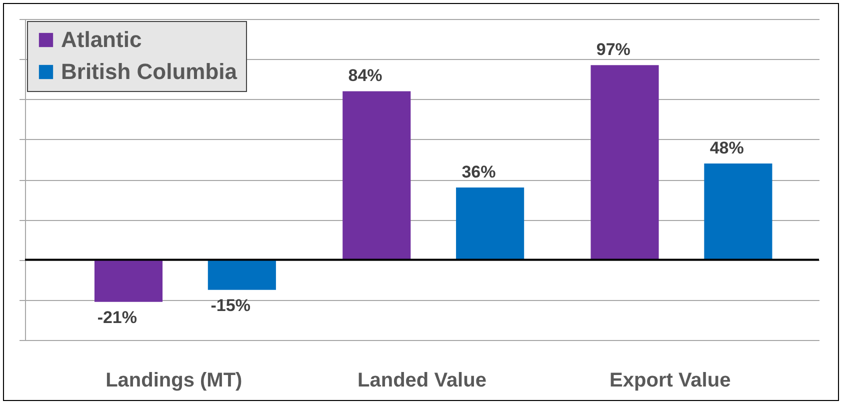 The width and height of the screenshot is (844, 408). I want to click on data-label: -15%, so click(230, 305).